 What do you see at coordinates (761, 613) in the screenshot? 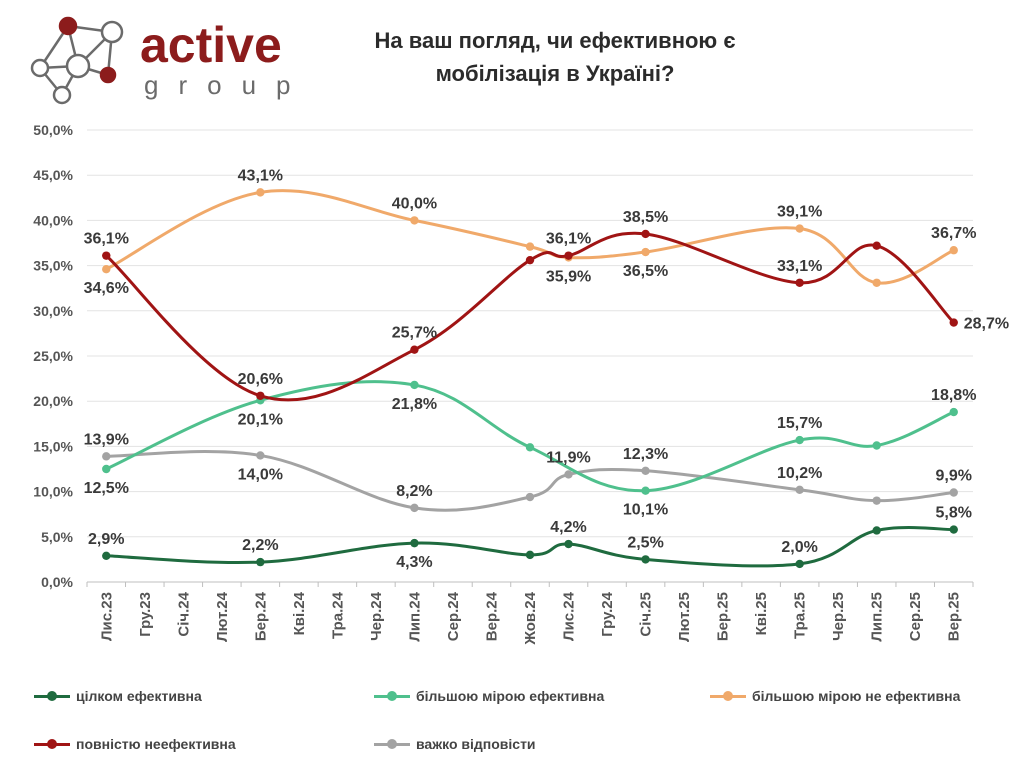
I see `x-tick-label: Кві.25` at bounding box center [761, 613].